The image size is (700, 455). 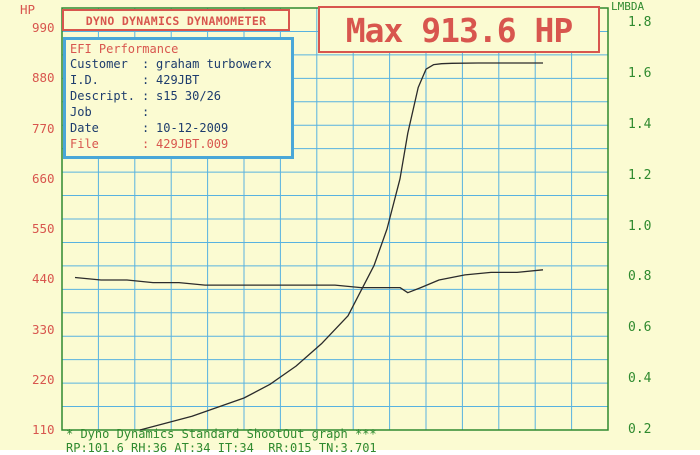 What do you see at coordinates (135, 80) in the screenshot?
I see `info-row-id: I.D.:429JBT` at bounding box center [135, 80].